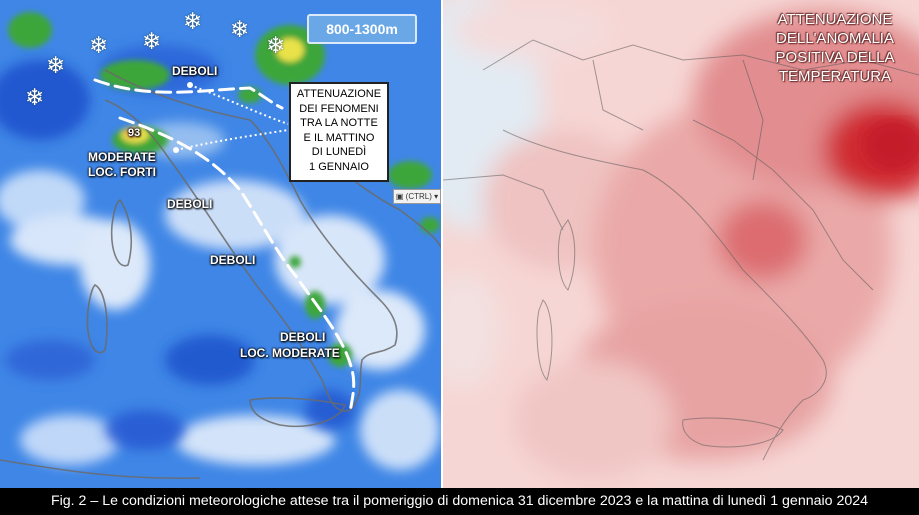  What do you see at coordinates (339, 166) in the screenshot?
I see `note-line: 1 GENNAIO` at bounding box center [339, 166].